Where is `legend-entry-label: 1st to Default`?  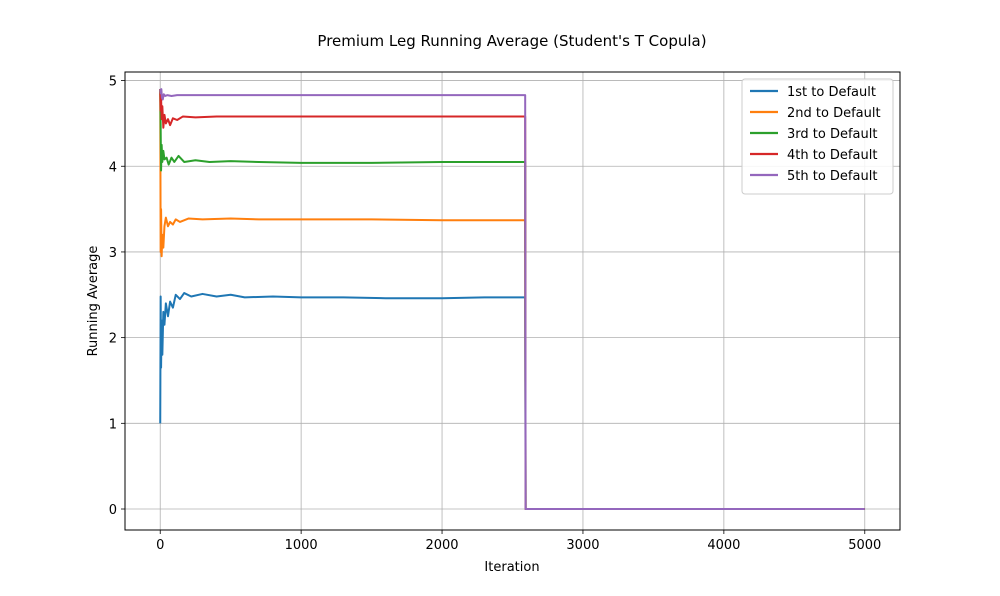
legend-entry-label: 1st to Default is located at coordinates (831, 92).